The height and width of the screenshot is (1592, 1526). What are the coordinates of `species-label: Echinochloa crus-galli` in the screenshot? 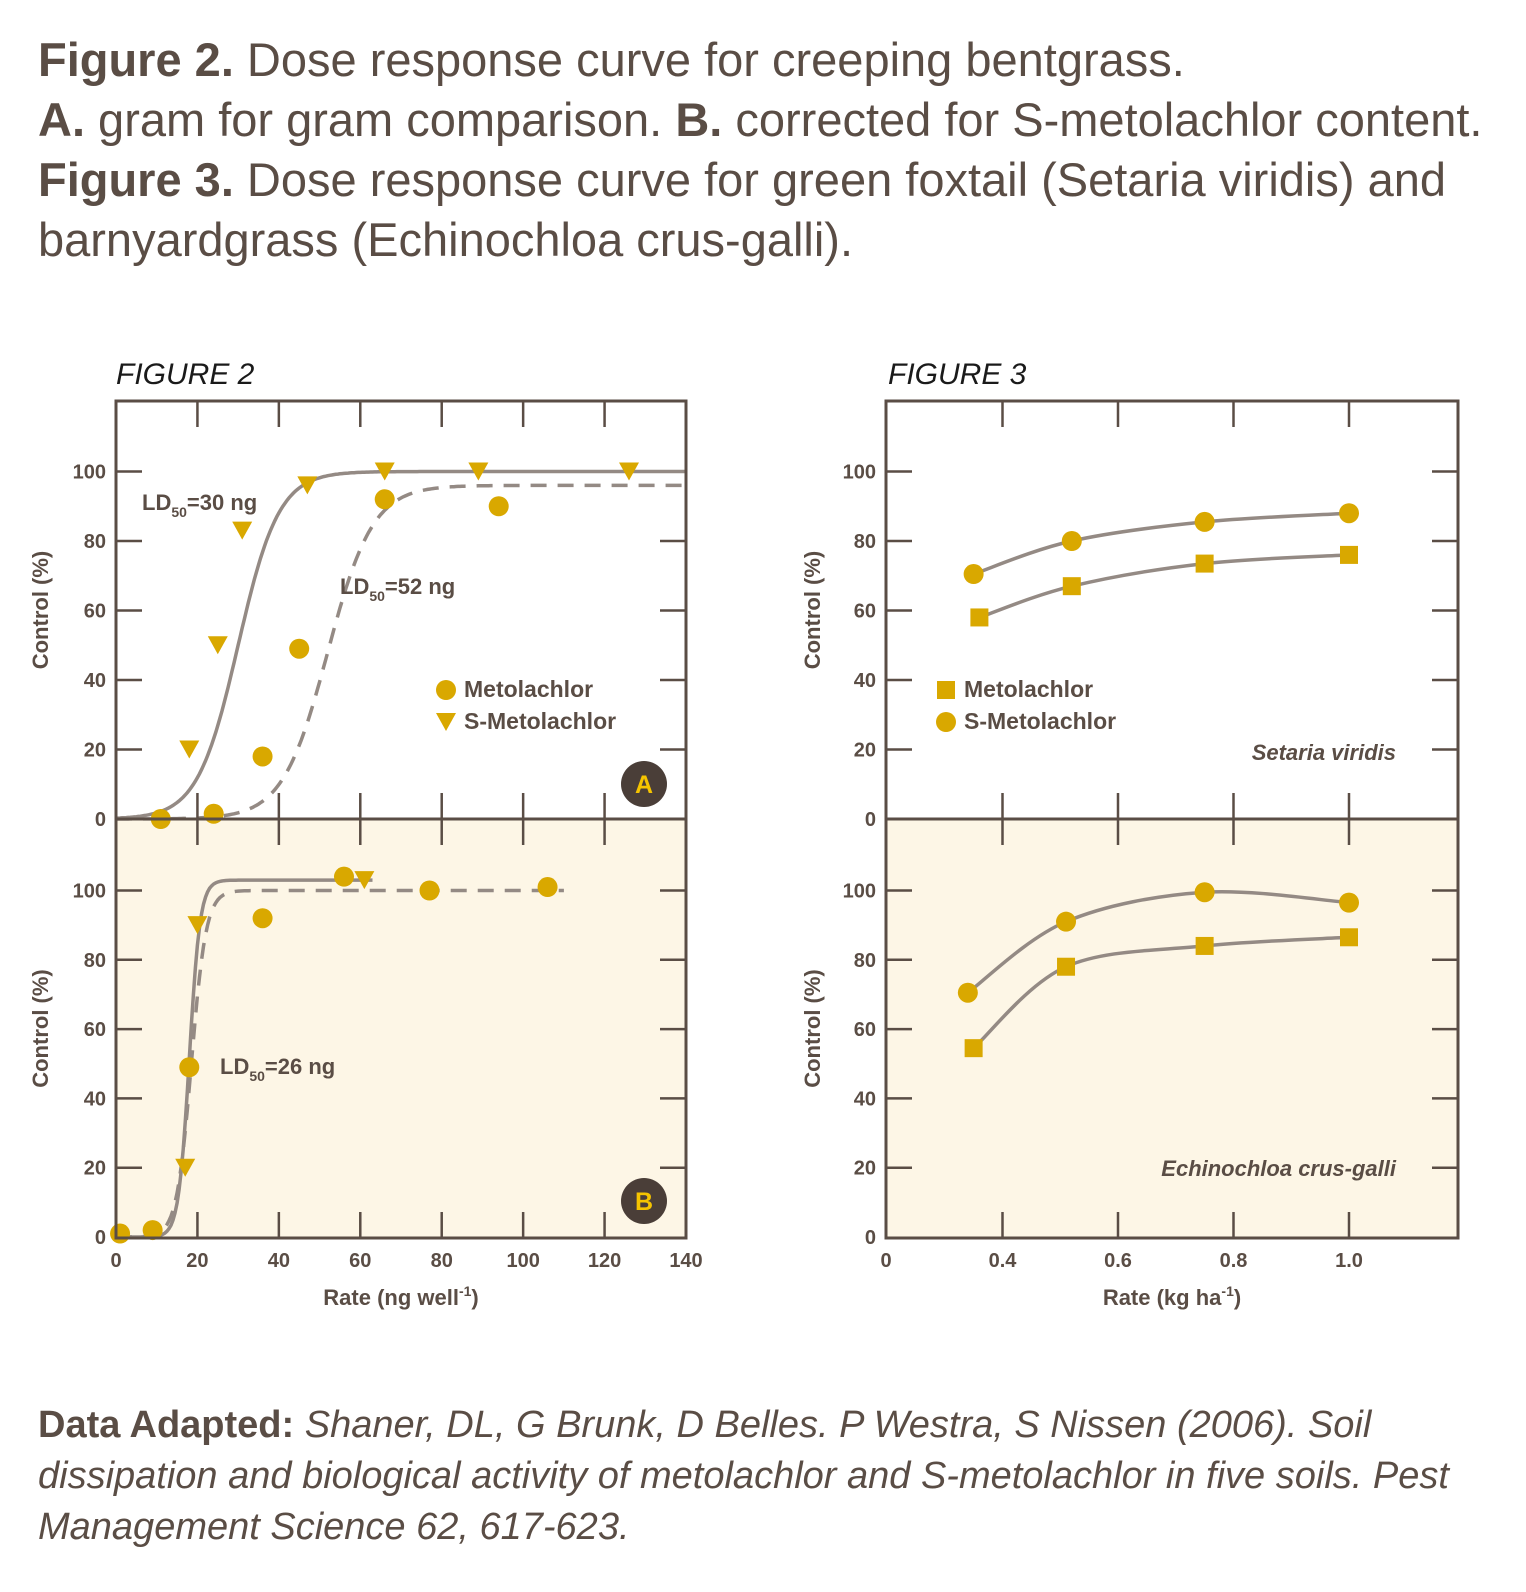 It's located at (1279, 1168).